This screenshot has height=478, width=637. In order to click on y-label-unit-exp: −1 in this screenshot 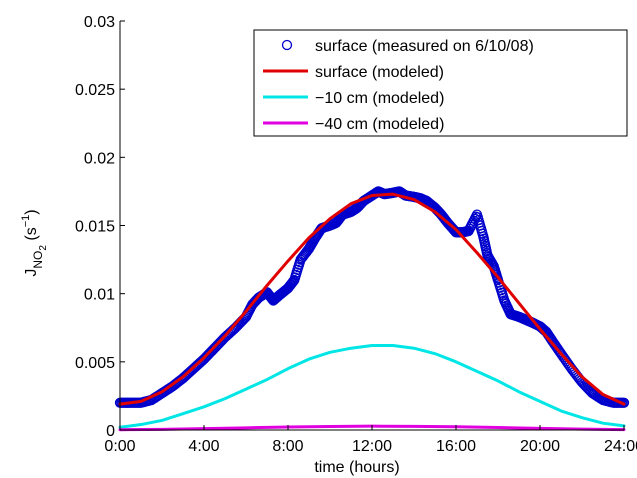, I will do `click(26, 221)`.